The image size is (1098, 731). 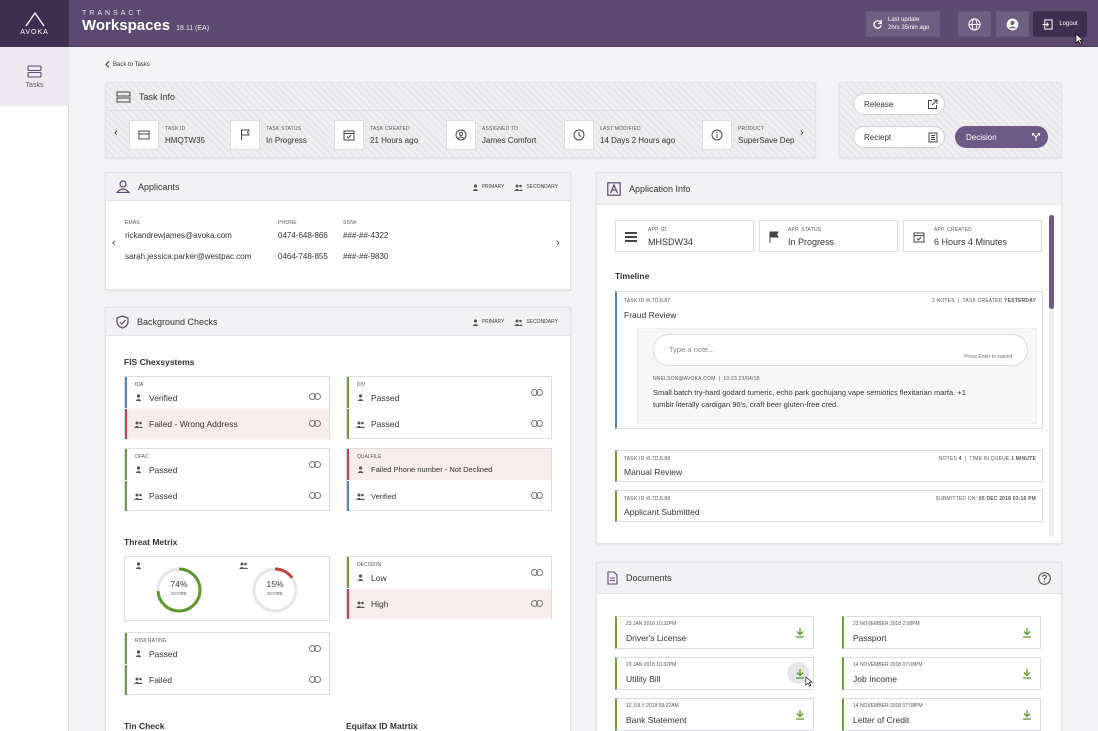 What do you see at coordinates (941, 632) in the screenshot?
I see `document-item: 22 NOVEMBER 2018 2:08PM Passport` at bounding box center [941, 632].